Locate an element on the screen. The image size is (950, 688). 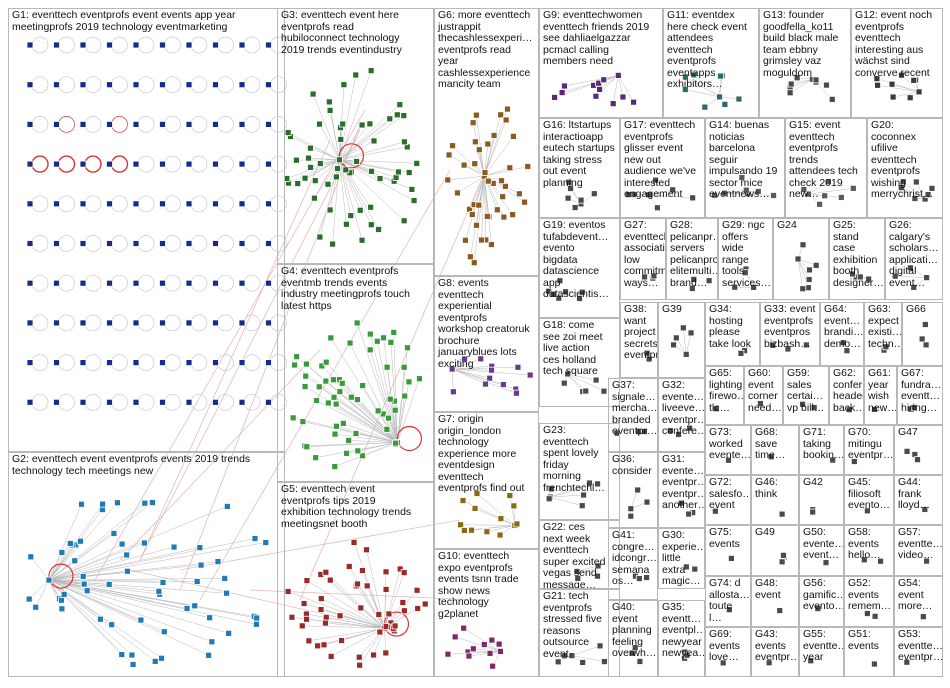
group-panel-g75: G75: events is located at coordinates (728, 550).